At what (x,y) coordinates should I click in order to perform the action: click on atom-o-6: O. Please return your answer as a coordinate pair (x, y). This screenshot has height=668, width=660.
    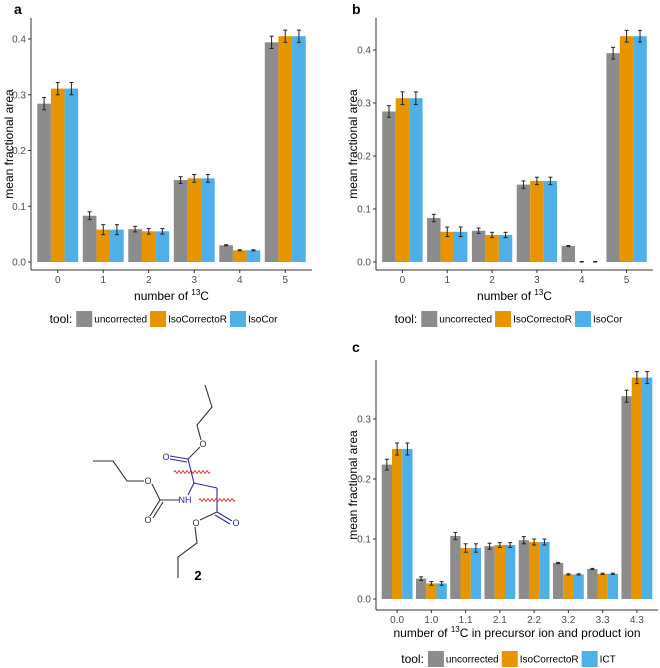
    Looking at the image, I should click on (235, 523).